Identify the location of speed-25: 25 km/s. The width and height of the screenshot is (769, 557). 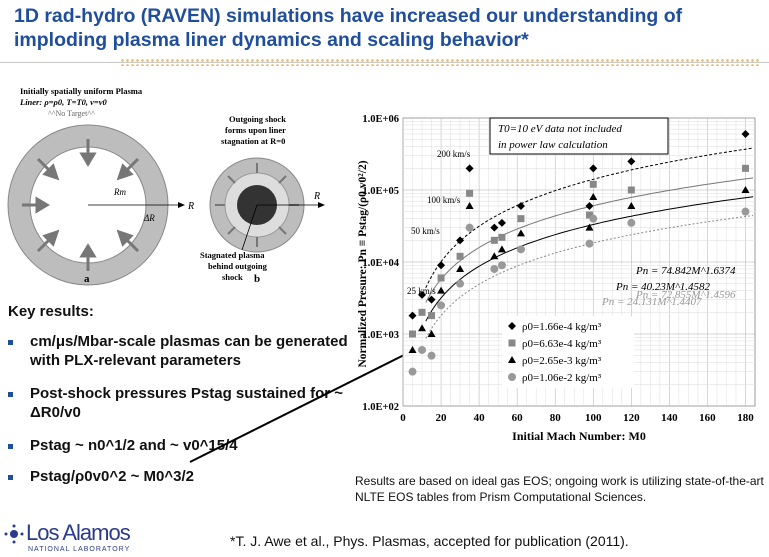
(421, 291).